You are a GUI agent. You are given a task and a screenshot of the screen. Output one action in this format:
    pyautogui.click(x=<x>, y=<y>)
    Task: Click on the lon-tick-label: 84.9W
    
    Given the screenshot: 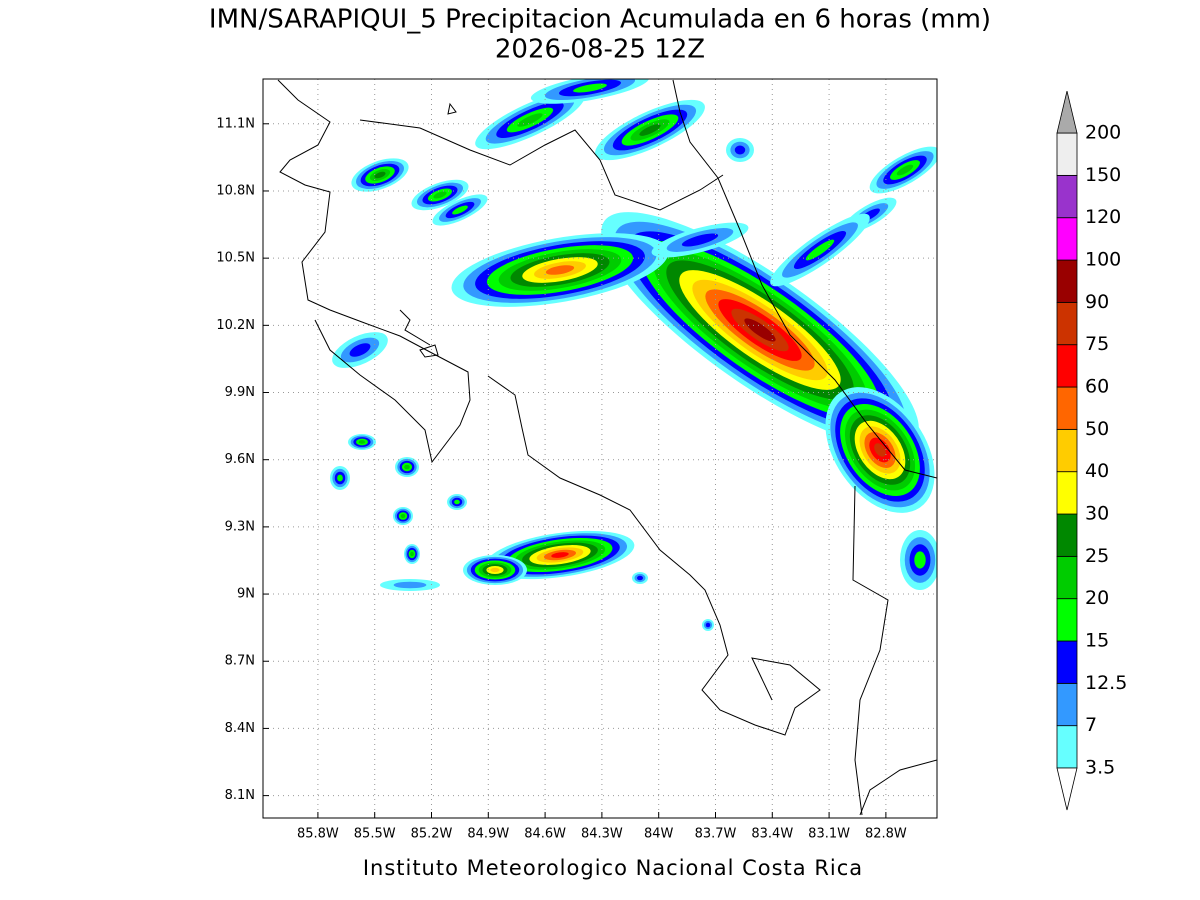 What is the action you would take?
    pyautogui.click(x=488, y=834)
    